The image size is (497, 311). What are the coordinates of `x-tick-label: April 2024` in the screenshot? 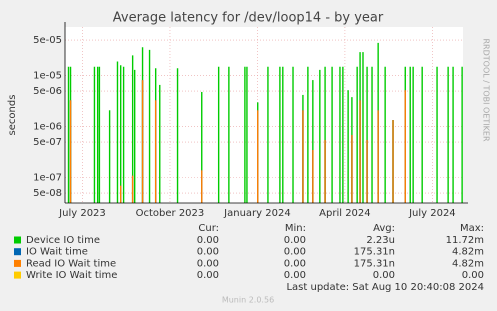 It's located at (344, 213).